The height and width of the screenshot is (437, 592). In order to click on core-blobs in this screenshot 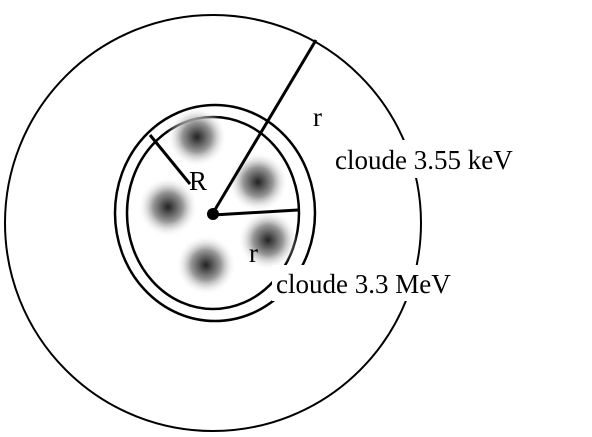, I will do `click(218, 201)`.